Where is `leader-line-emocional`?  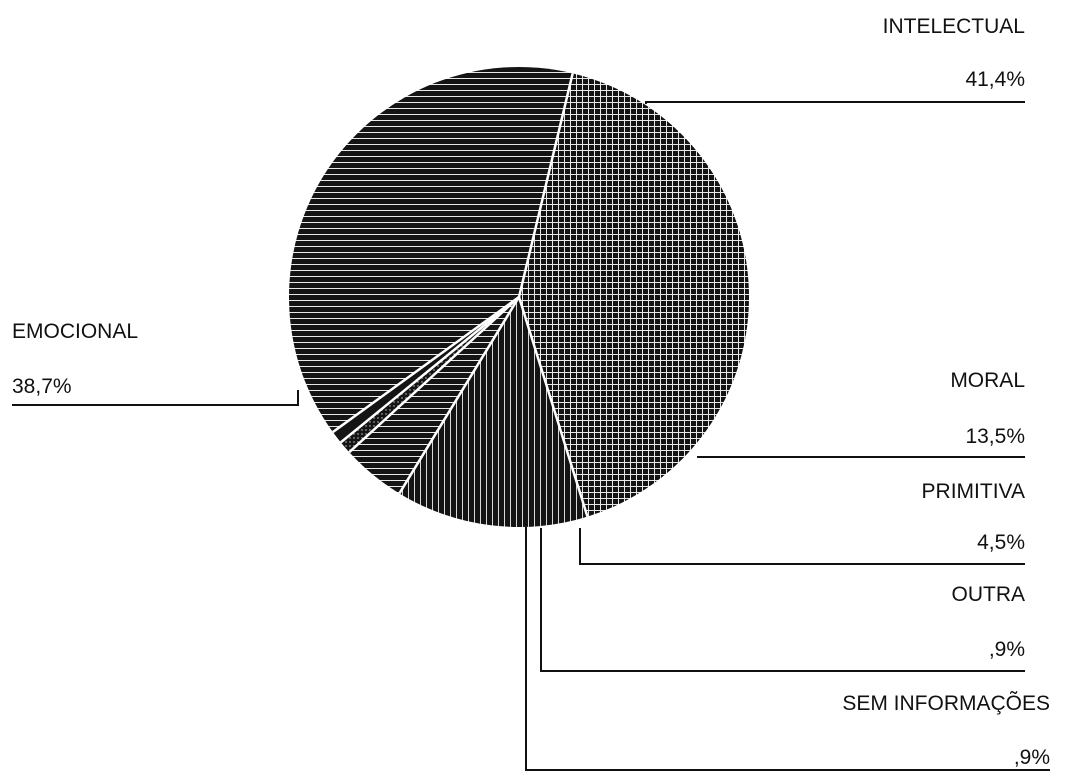
leader-line-emocional is located at coordinates (155, 398).